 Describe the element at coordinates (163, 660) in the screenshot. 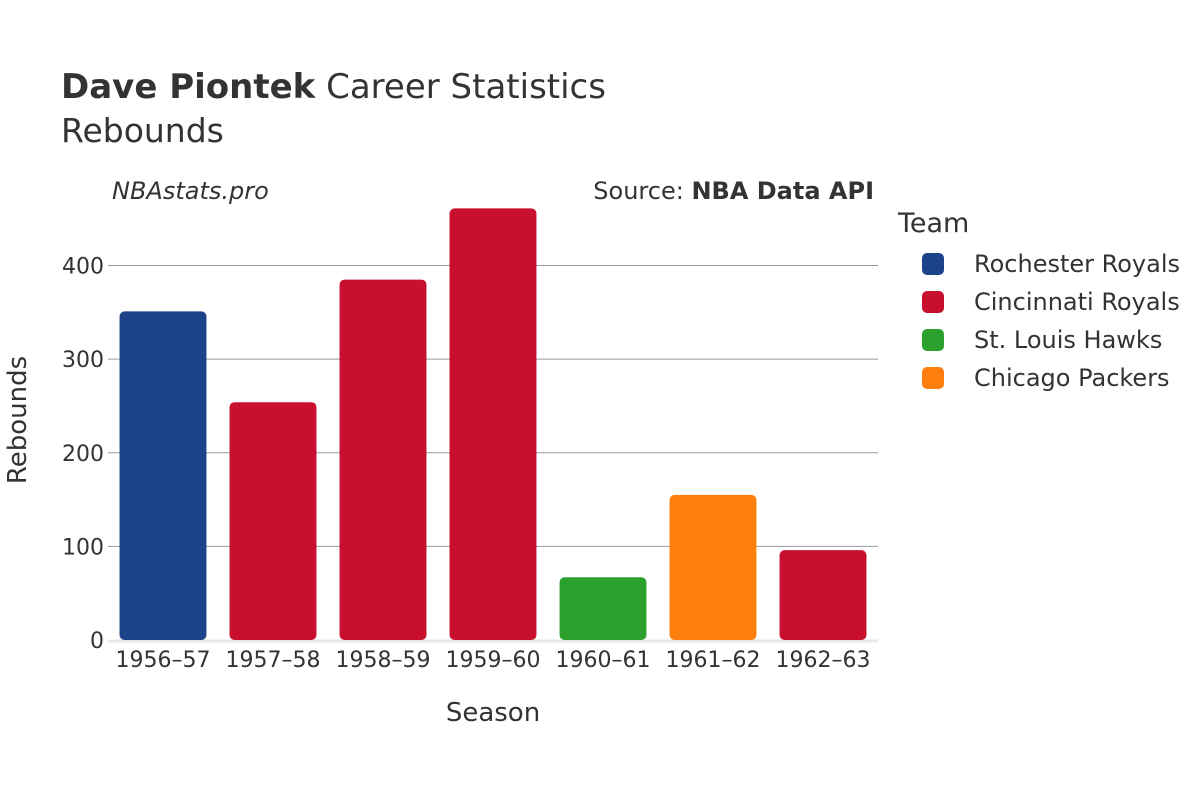

I see `x-tick-label: 1956–57` at that location.